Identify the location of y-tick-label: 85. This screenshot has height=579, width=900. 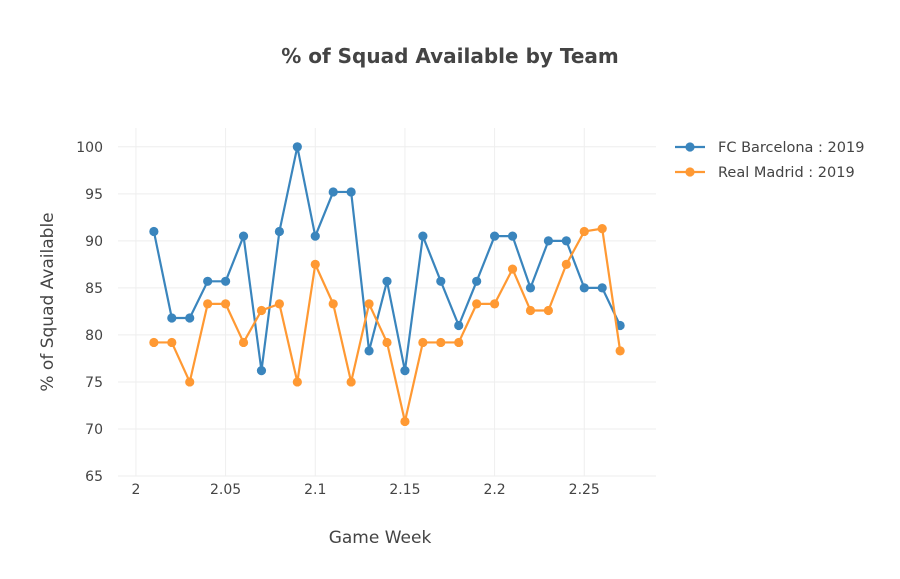
(94, 289).